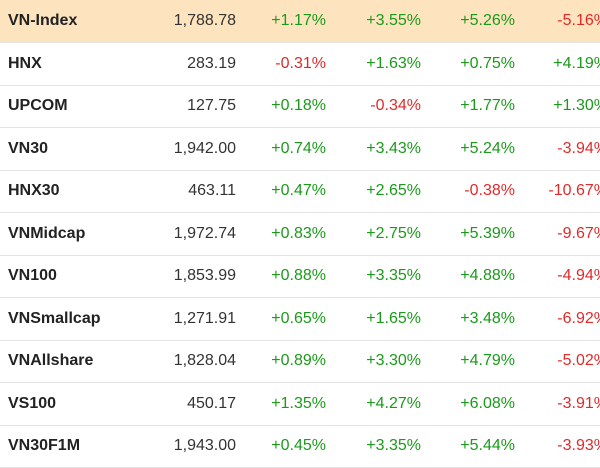  What do you see at coordinates (557, 191) in the screenshot?
I see `percent-change-4: -10.67%` at bounding box center [557, 191].